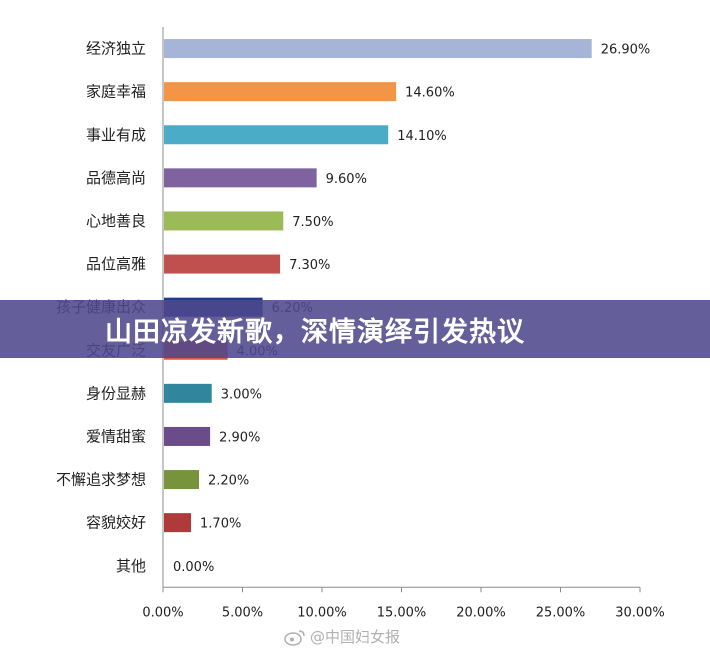  What do you see at coordinates (242, 612) in the screenshot?
I see `x-tick-label: 5.00%` at bounding box center [242, 612].